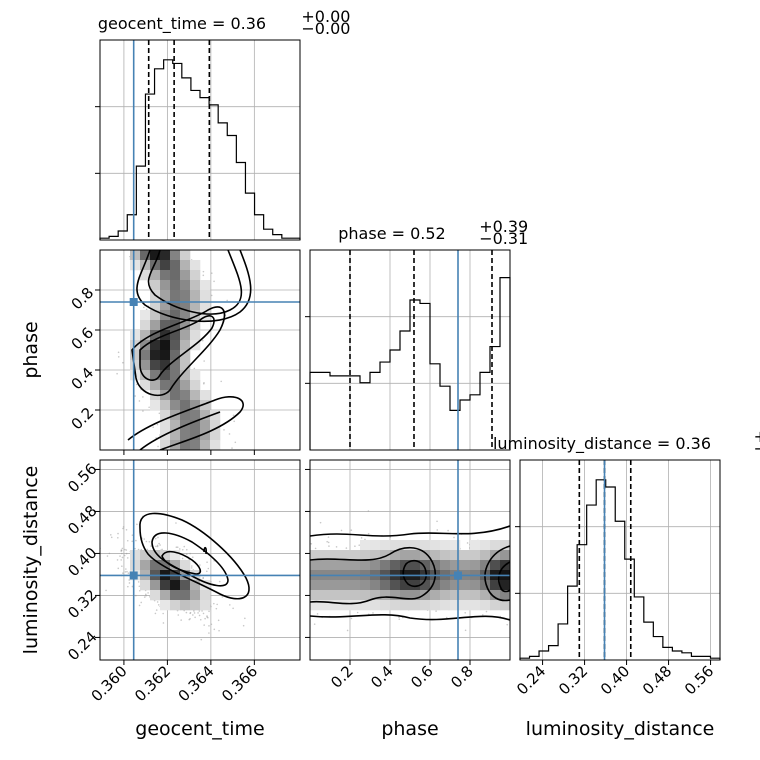 This screenshot has height=760, width=760. Describe the element at coordinates (109, 683) in the screenshot. I see `xtick-label-geocent_time: 0.360` at that location.